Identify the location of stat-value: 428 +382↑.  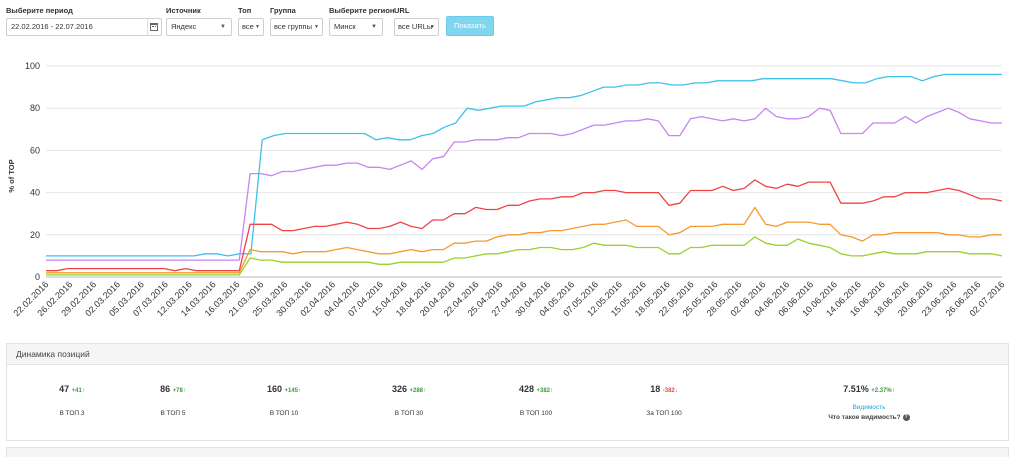
(536, 389).